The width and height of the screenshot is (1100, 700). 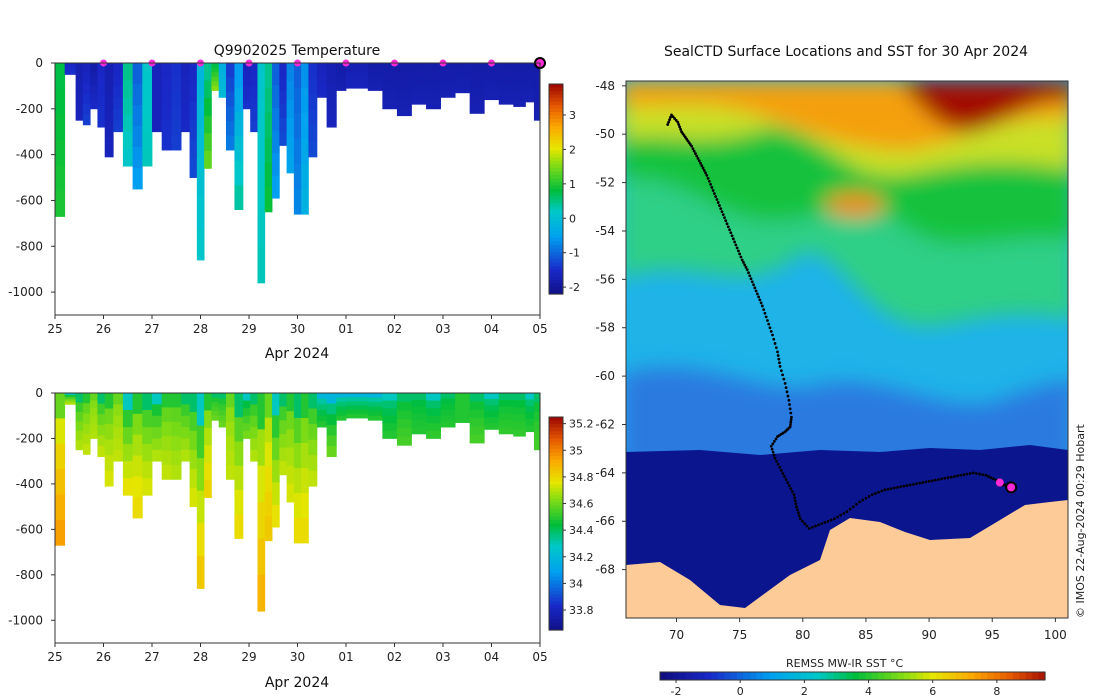 I want to click on map-y-tick-label: -56, so click(x=605, y=279).